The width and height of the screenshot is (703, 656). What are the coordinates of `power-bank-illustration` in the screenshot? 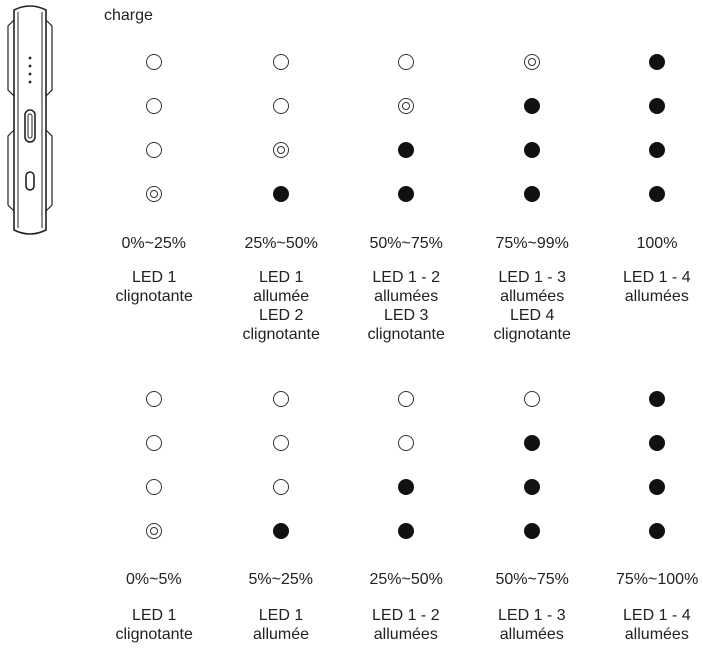 It's located at (30, 120).